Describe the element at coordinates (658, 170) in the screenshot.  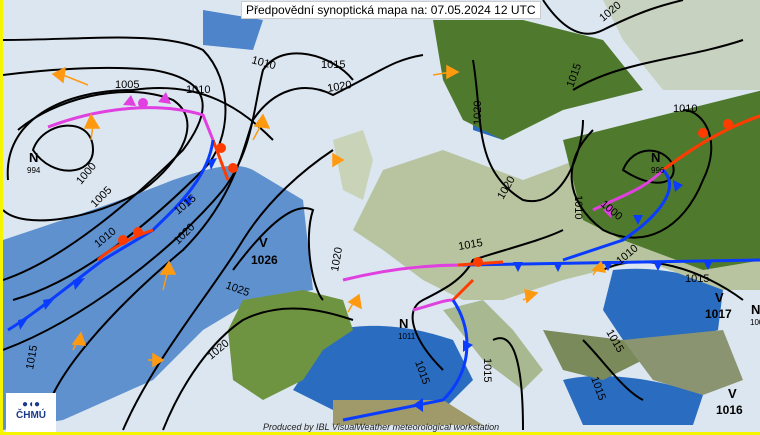
I see `low-center-value: 996` at that location.